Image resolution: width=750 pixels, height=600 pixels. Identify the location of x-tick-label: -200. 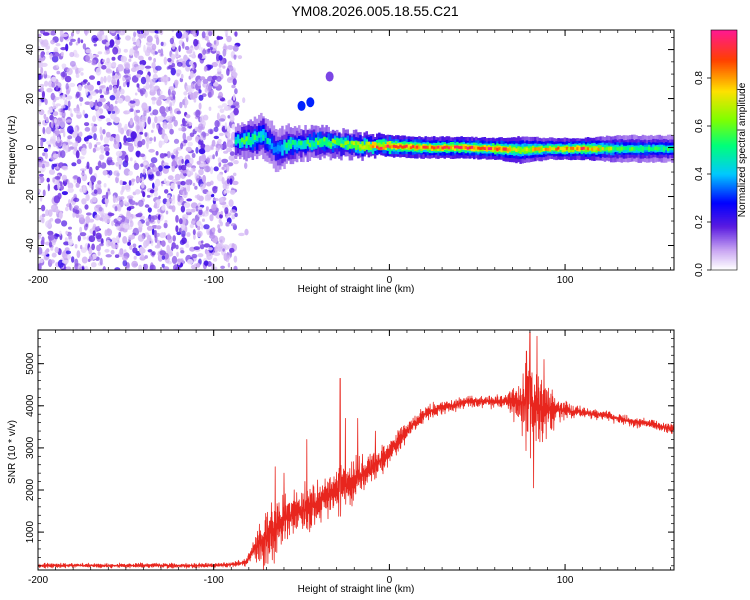
(38, 280).